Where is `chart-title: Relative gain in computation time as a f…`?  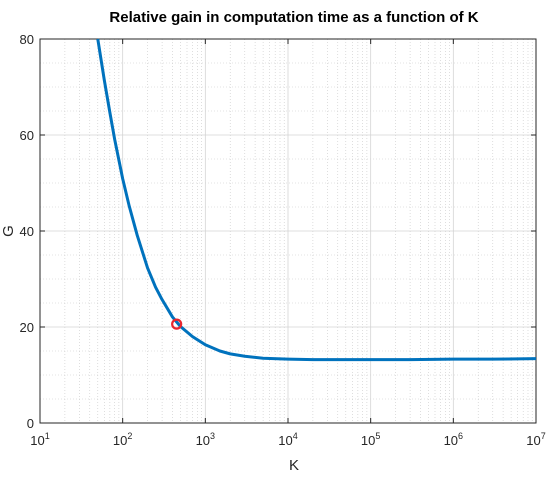 chart-title: Relative gain in computation time as a f… is located at coordinates (293, 17).